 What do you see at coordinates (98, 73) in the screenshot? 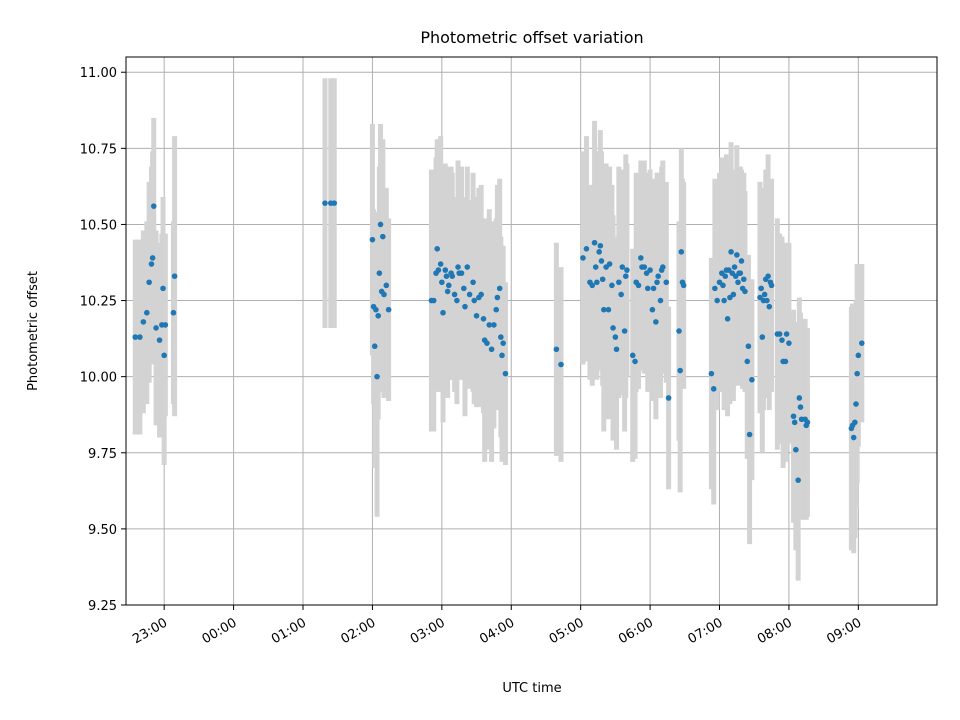
I see `y-tick-label: 11.00` at bounding box center [98, 73].